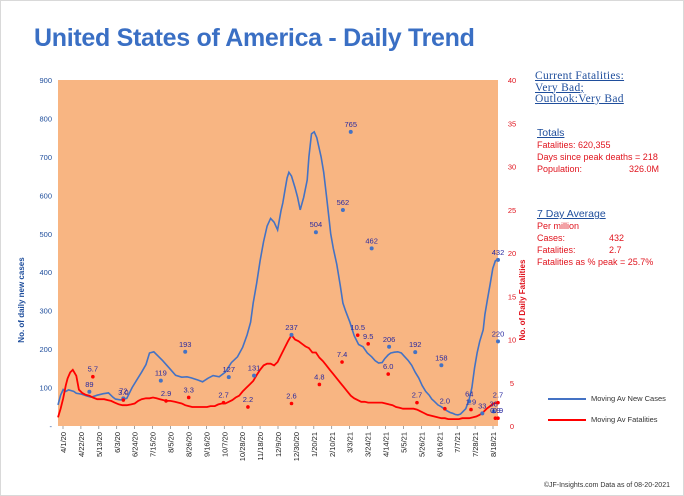 The height and width of the screenshot is (496, 684). What do you see at coordinates (558, 226) in the screenshot?
I see `per-million-label: Per million` at bounding box center [558, 226].